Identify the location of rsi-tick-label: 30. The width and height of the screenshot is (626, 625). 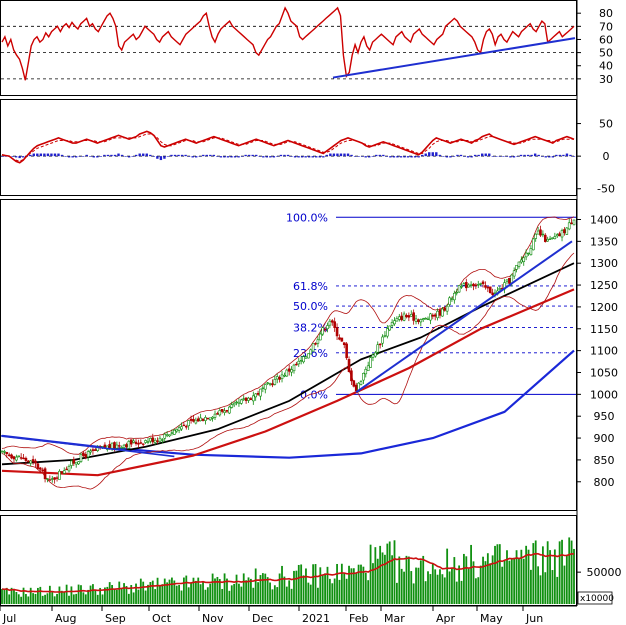
(606, 79).